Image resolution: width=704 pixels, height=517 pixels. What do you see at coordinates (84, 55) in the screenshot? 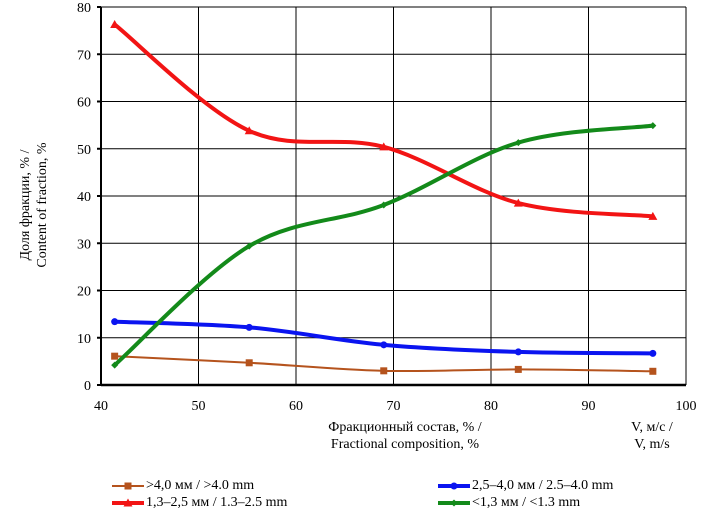
I see `y-tick-label: 70` at bounding box center [84, 55].